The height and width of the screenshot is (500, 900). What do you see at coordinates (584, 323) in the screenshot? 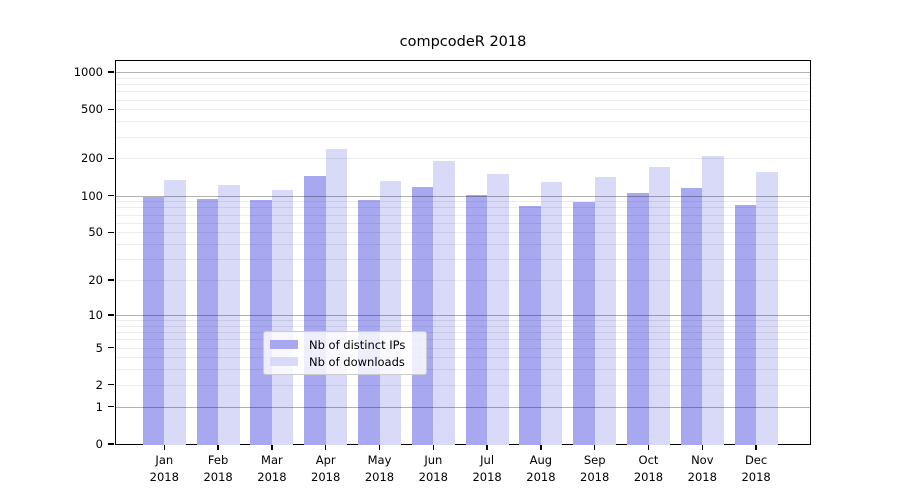
I see `bar-sep-distinct-ips` at bounding box center [584, 323].